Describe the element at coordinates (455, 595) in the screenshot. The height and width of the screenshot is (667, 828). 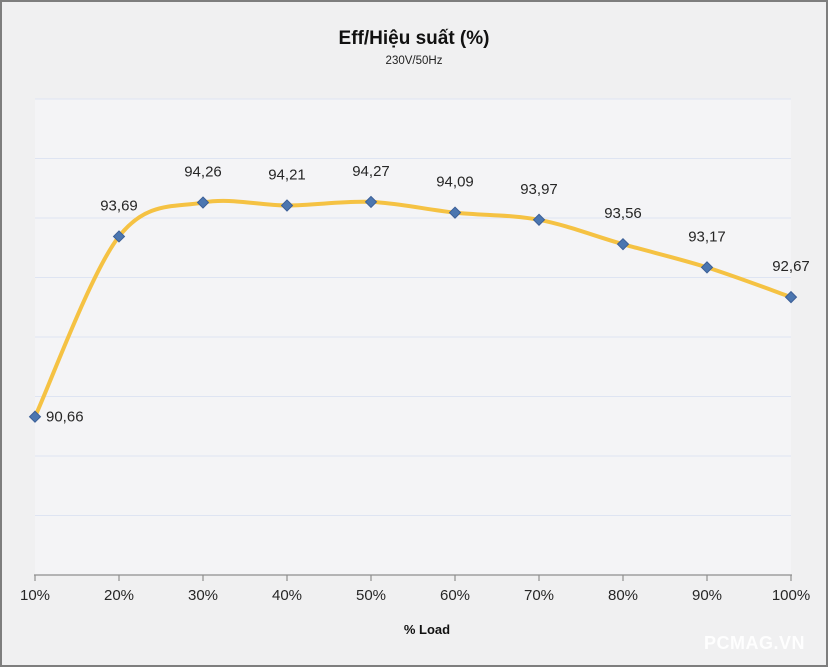
I see `x-tick-label: 60%` at that location.